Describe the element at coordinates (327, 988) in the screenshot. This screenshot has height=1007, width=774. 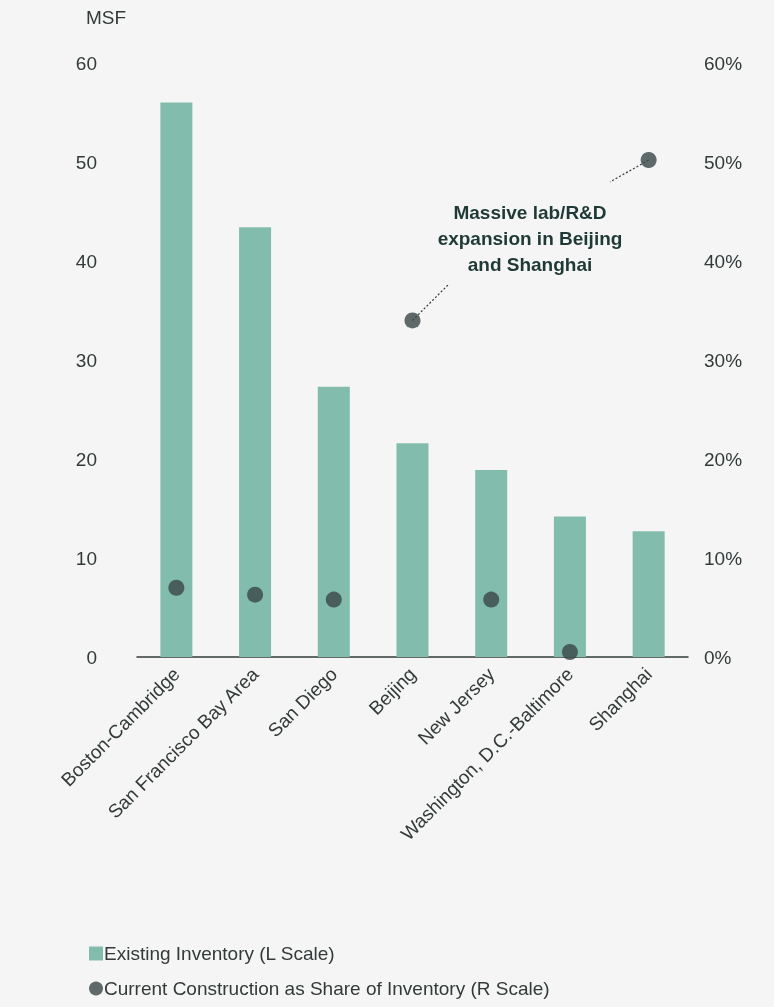
I see `legend-label: Current Construction as Share of Inventory (R Scale)` at that location.